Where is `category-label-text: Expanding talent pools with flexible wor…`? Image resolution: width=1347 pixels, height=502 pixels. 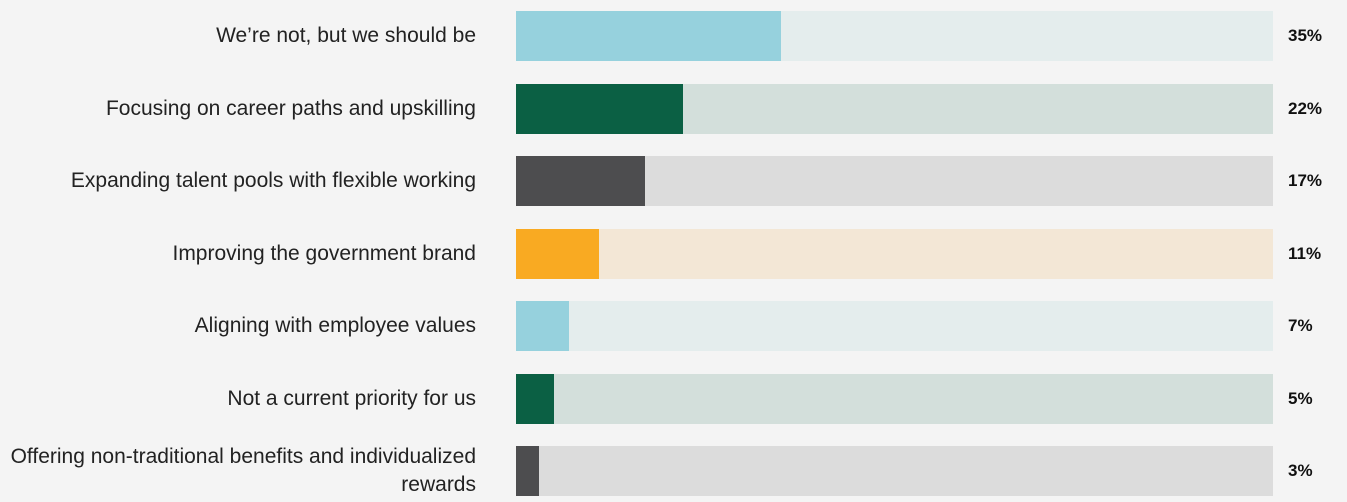
category-label-text: Expanding talent pools with flexible wor… is located at coordinates (273, 180).